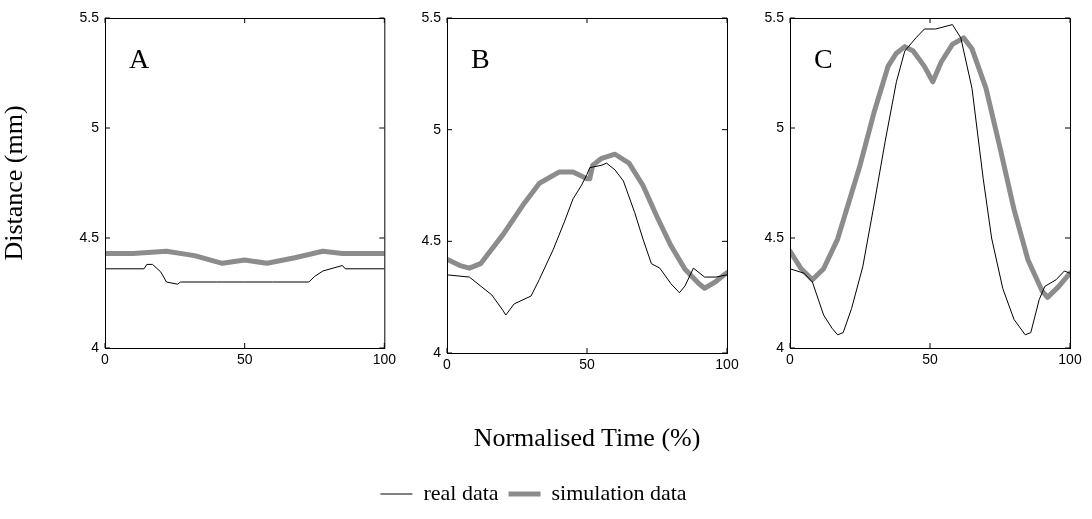 The image size is (1092, 519). I want to click on text: B, so click(480, 58).